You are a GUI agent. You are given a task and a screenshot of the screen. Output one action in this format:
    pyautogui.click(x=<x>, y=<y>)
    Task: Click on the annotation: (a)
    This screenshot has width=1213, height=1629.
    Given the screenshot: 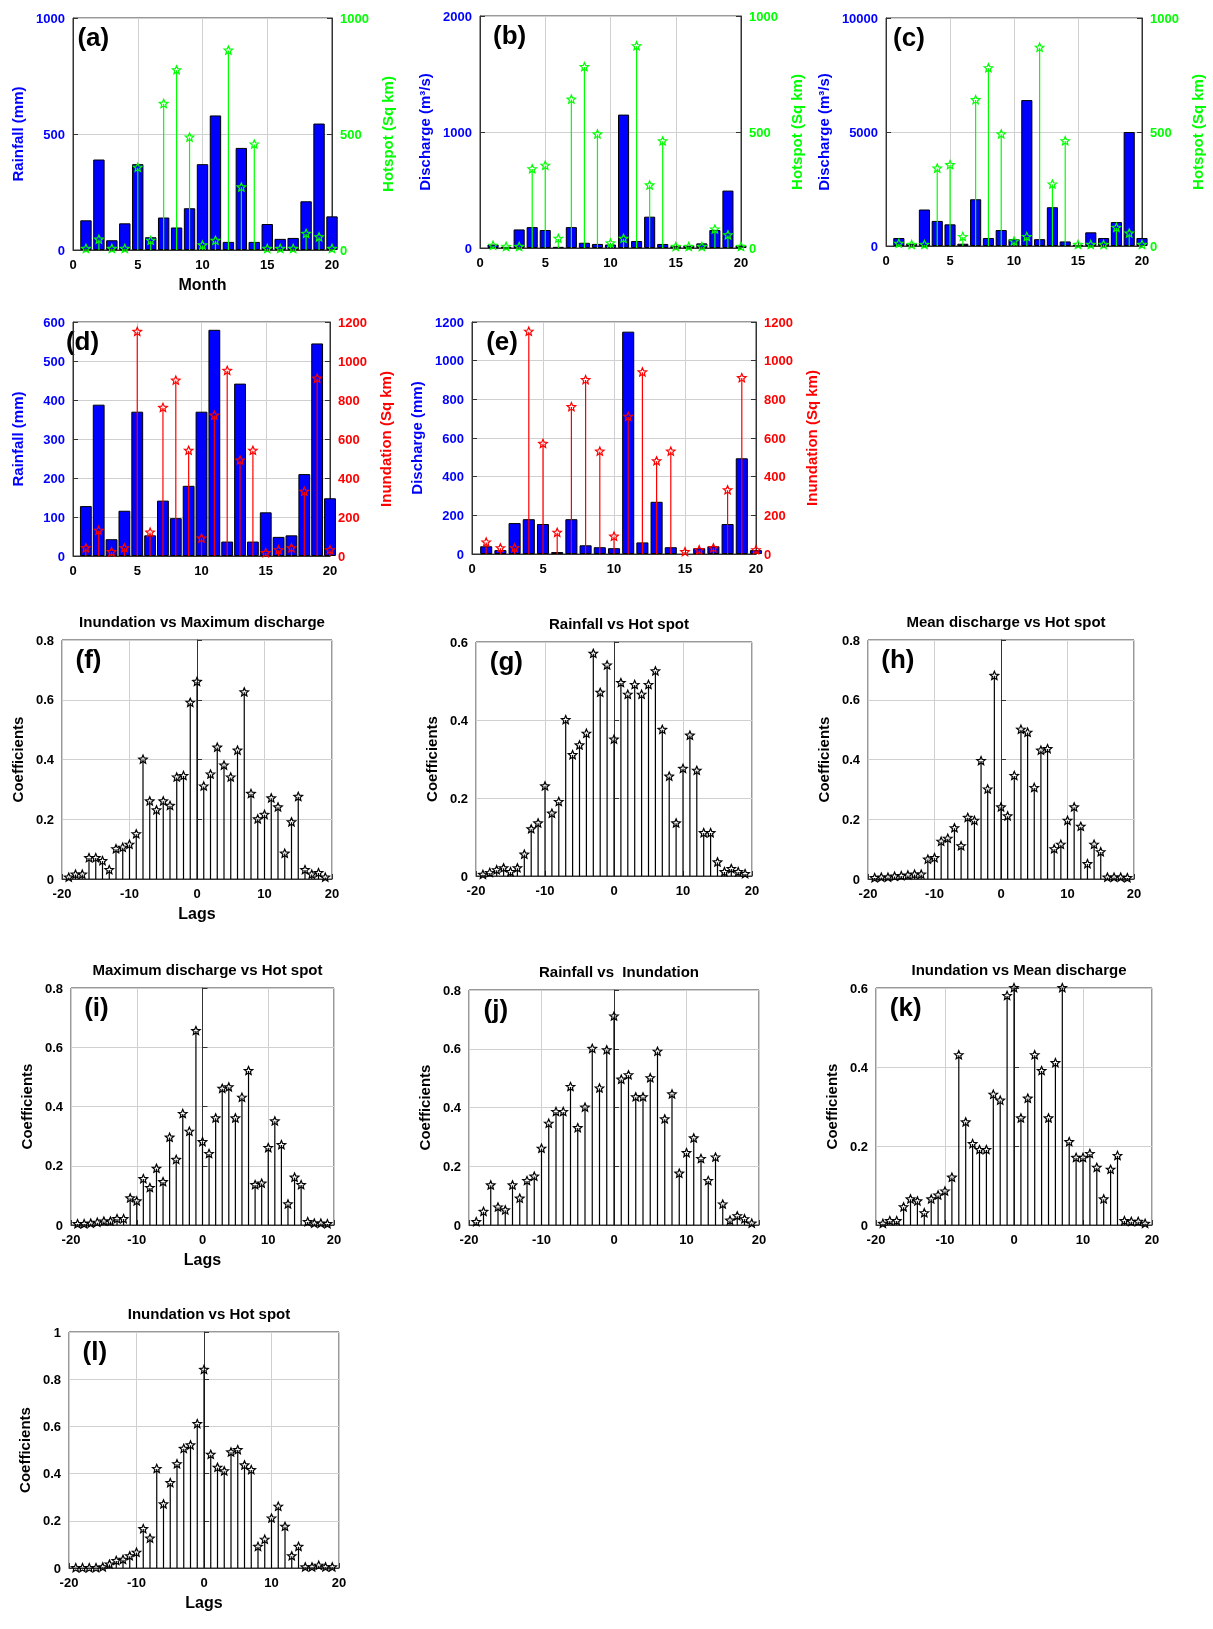 What is the action you would take?
    pyautogui.click(x=93, y=37)
    